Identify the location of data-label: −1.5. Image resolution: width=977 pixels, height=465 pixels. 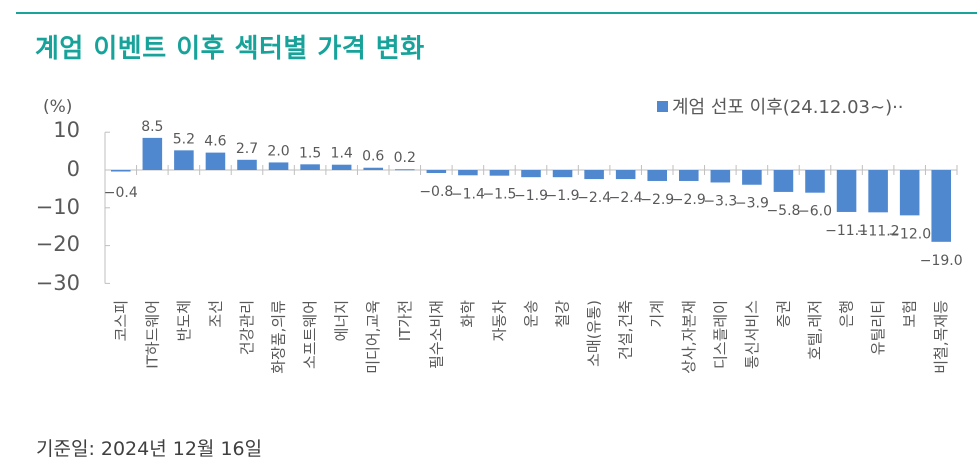
(499, 195).